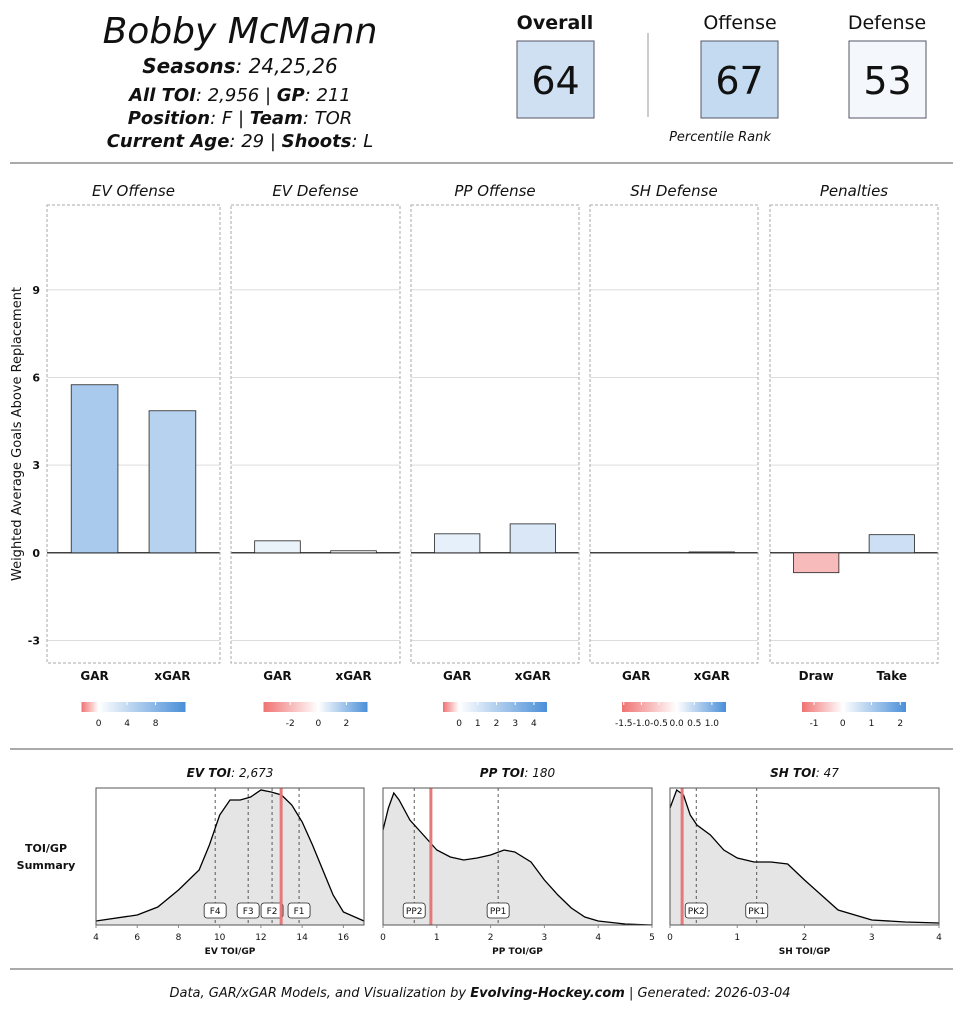 This screenshot has width=960, height=1020. I want to click on y-tick-label: 3, so click(36, 465).